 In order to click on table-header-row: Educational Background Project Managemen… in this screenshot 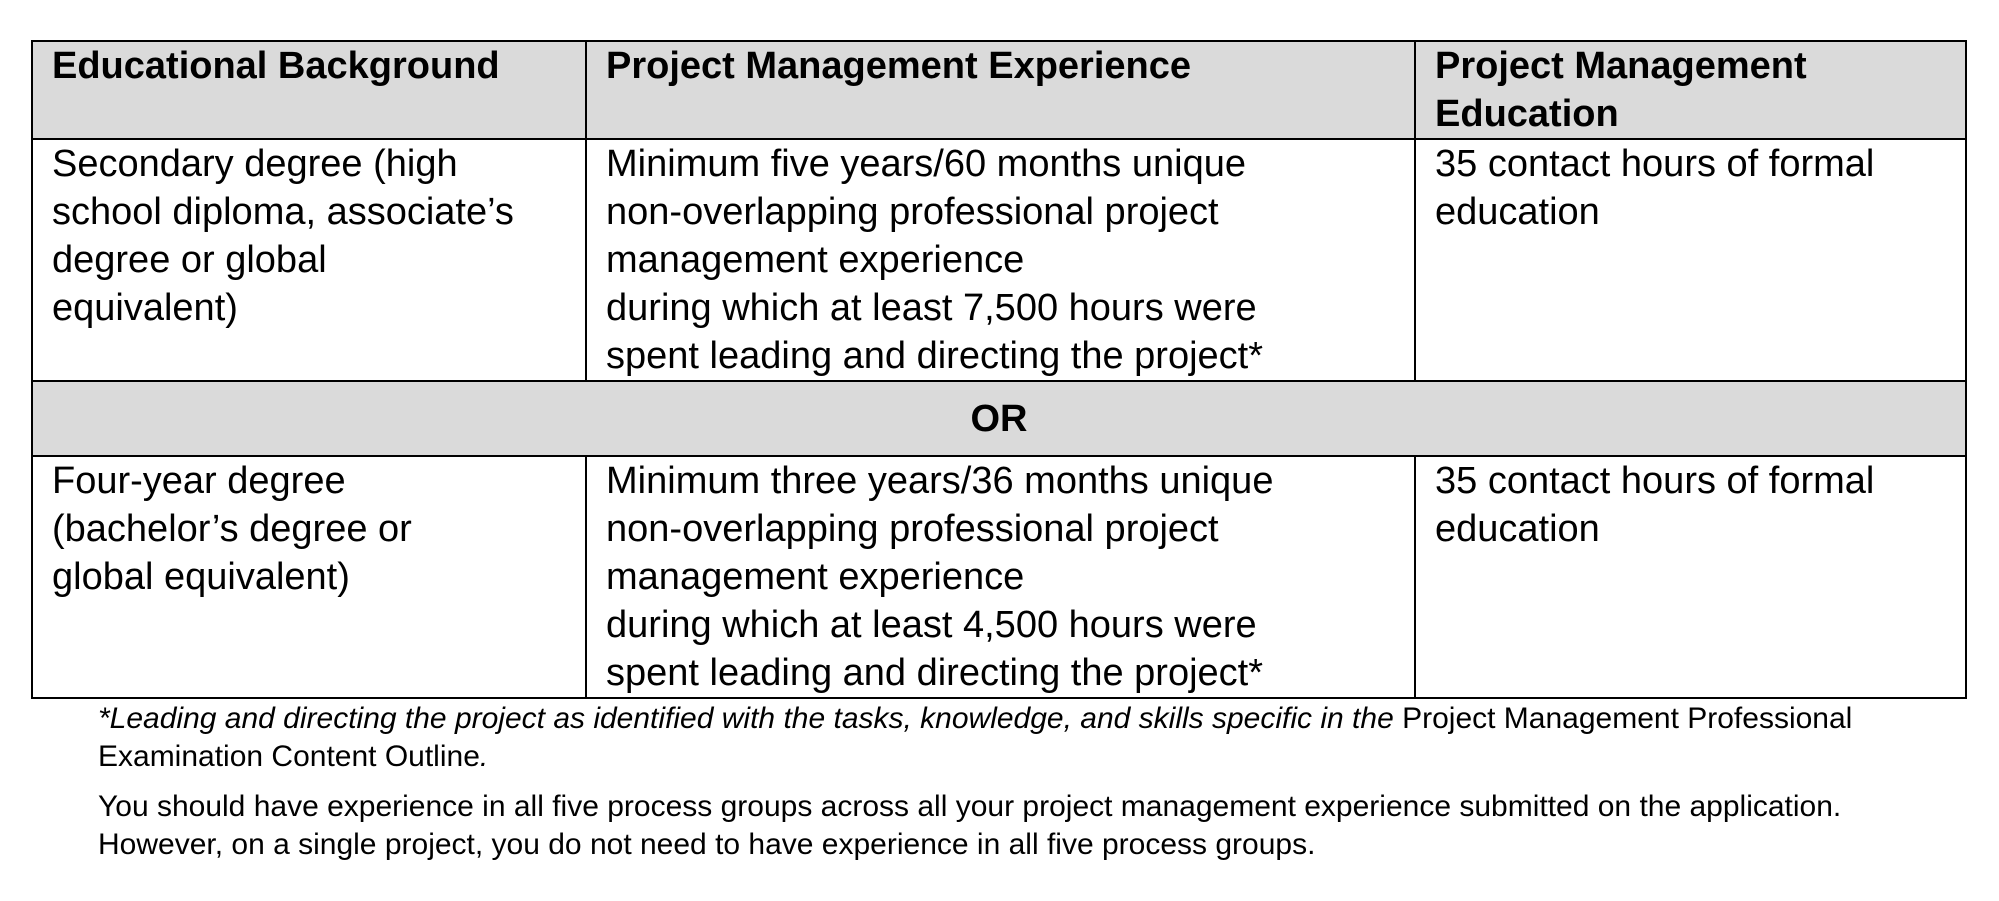, I will do `click(998, 90)`.